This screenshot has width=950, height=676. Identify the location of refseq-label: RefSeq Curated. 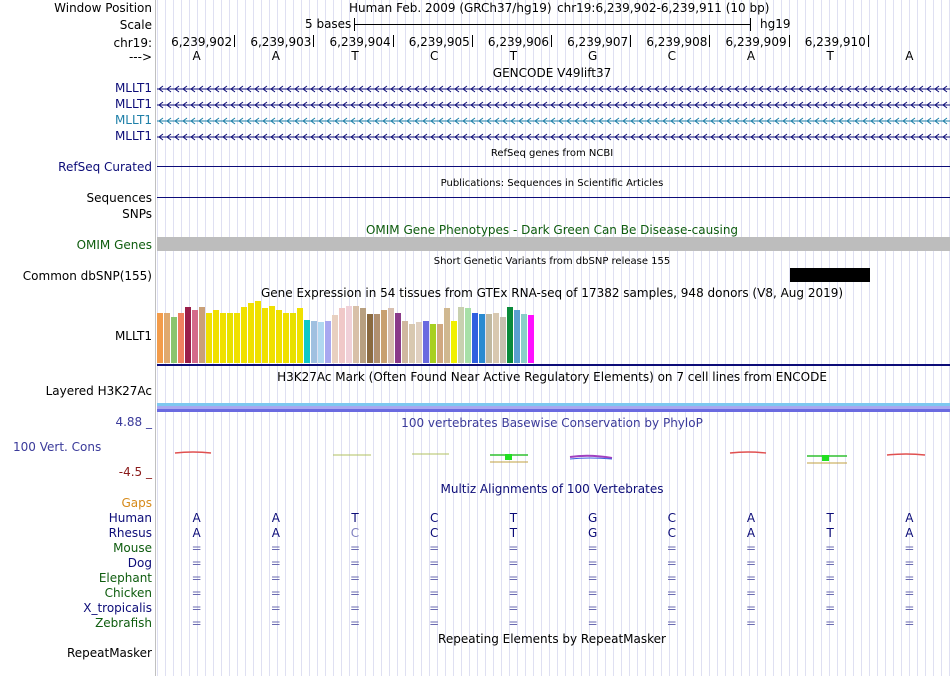
(105, 167).